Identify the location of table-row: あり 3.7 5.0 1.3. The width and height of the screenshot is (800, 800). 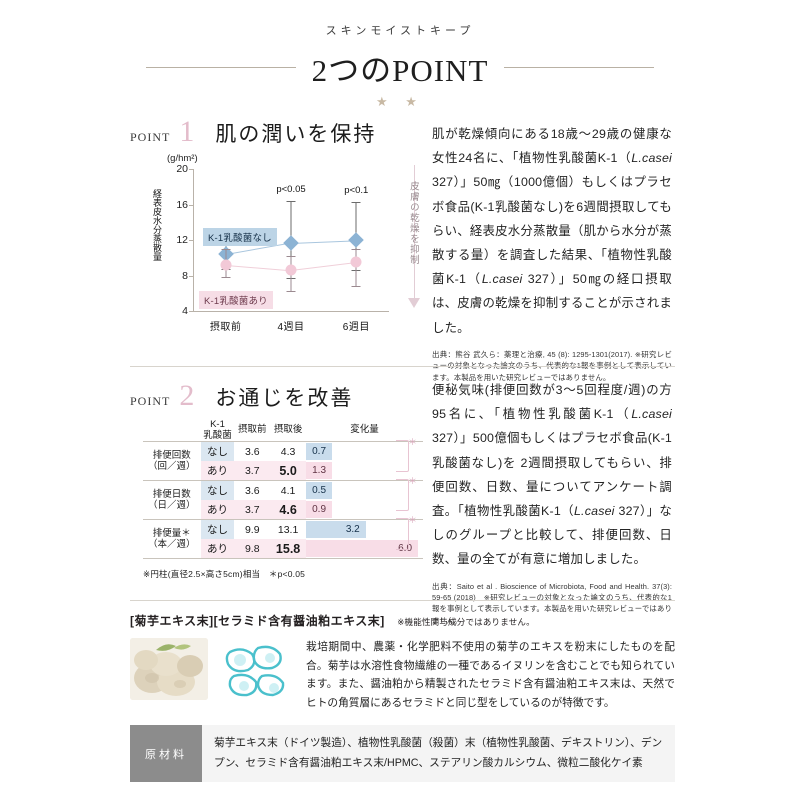
(283, 471).